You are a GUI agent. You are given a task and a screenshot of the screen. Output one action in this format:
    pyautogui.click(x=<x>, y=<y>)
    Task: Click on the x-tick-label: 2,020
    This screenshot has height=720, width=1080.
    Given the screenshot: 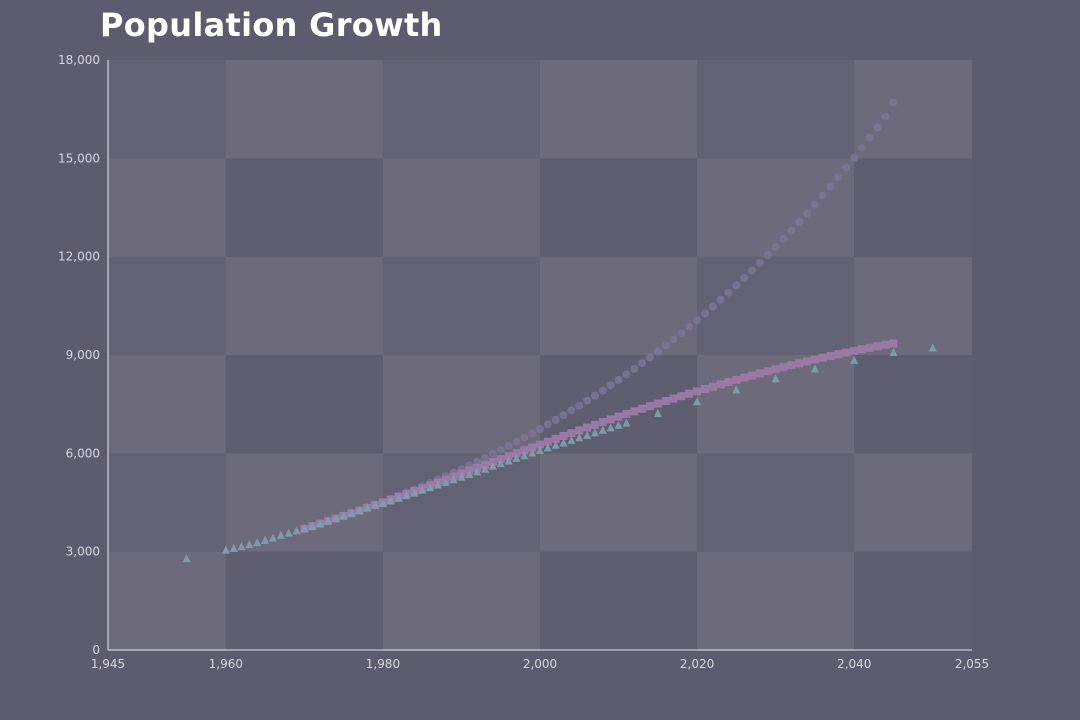 What is the action you would take?
    pyautogui.click(x=697, y=664)
    